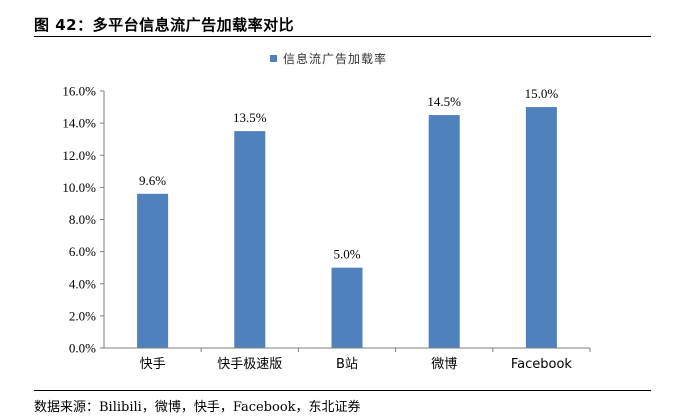 This screenshot has width=673, height=420. I want to click on x-tick-label: 快手极速版, so click(249, 364).